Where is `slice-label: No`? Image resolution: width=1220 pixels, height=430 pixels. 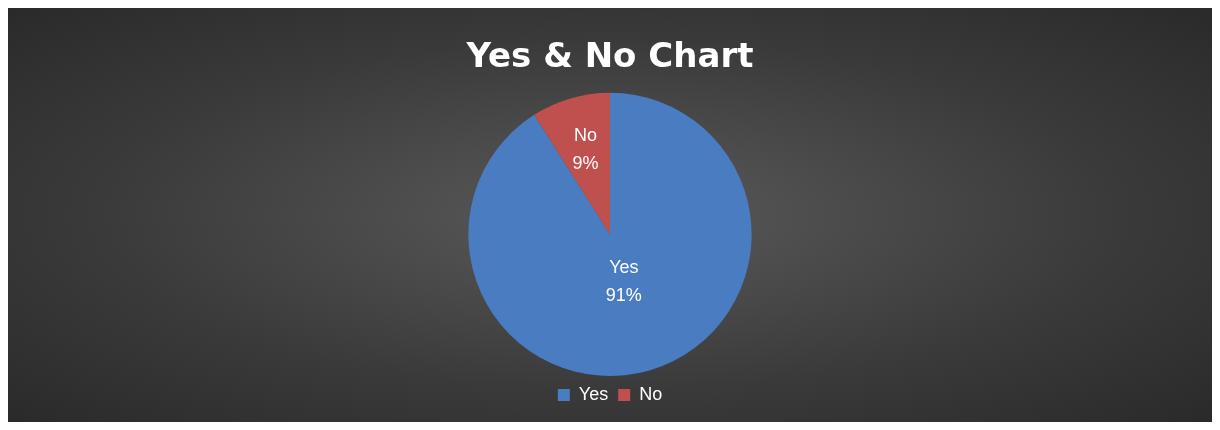 slice-label: No is located at coordinates (586, 135).